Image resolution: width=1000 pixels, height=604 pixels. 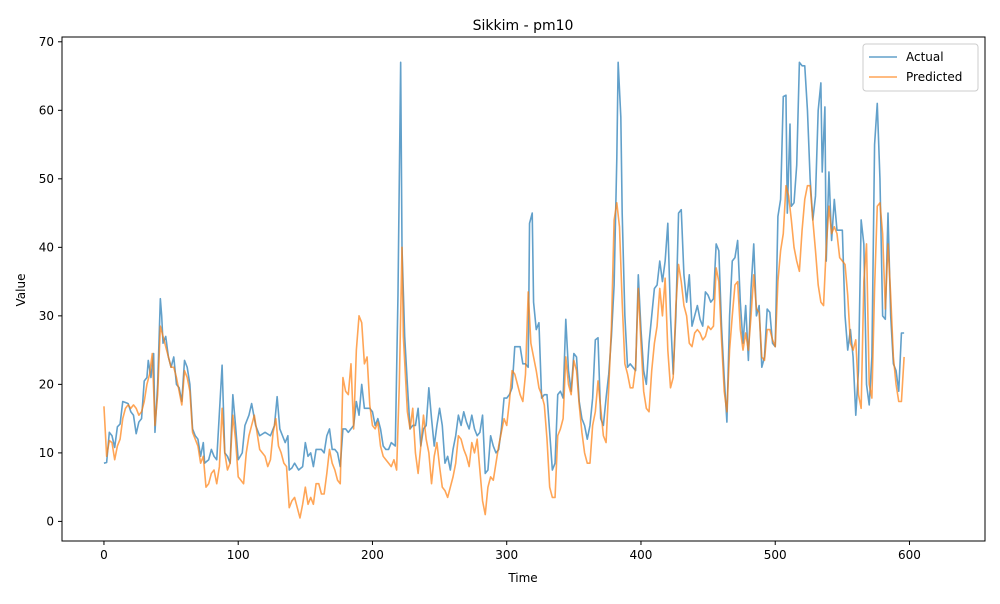 I want to click on x-tick-label: 0, so click(x=104, y=555).